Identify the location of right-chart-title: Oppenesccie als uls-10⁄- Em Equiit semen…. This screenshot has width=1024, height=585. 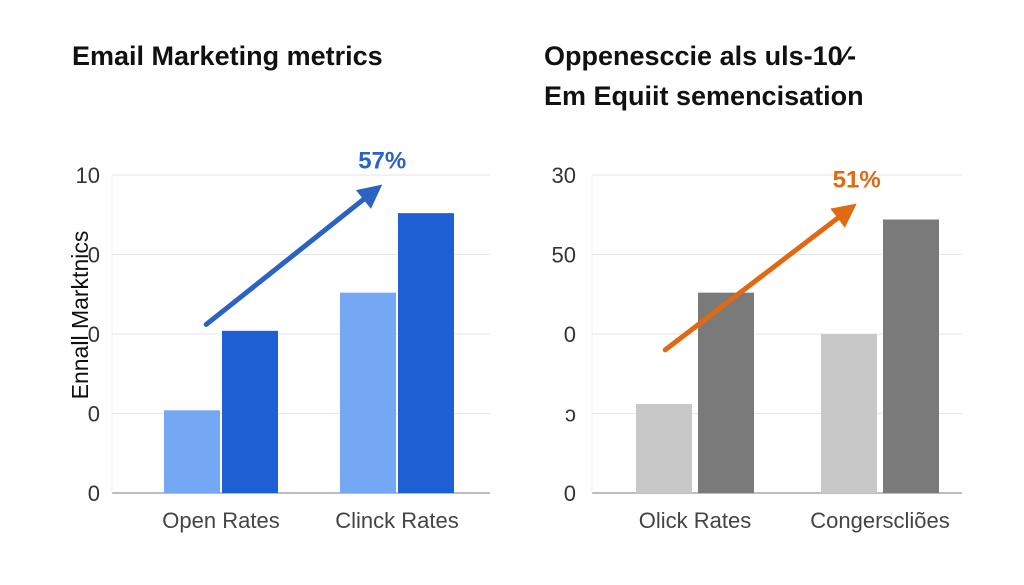
(704, 76).